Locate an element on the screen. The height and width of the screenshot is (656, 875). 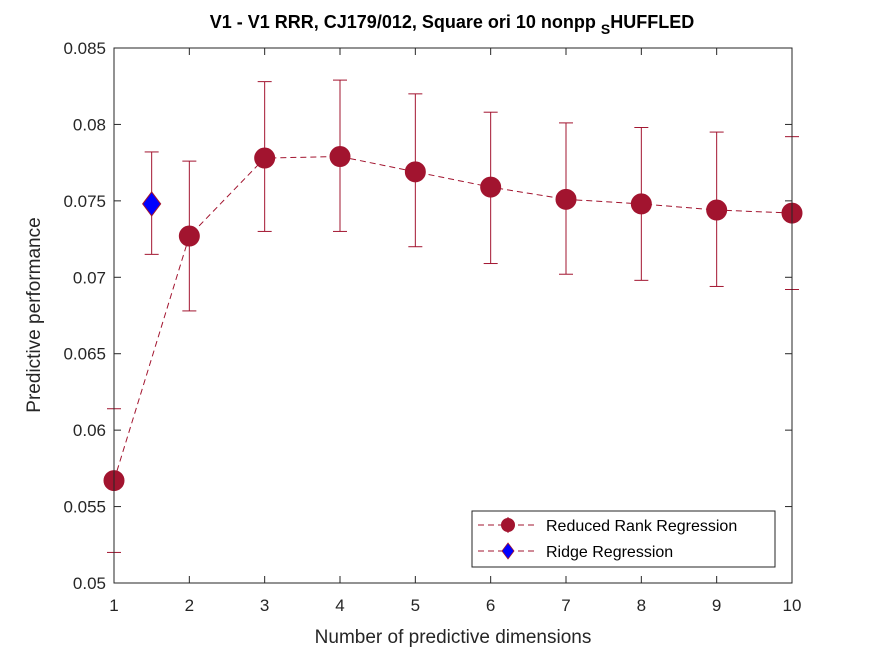
legend-ridge-label: Ridge Regression is located at coordinates (609, 552).